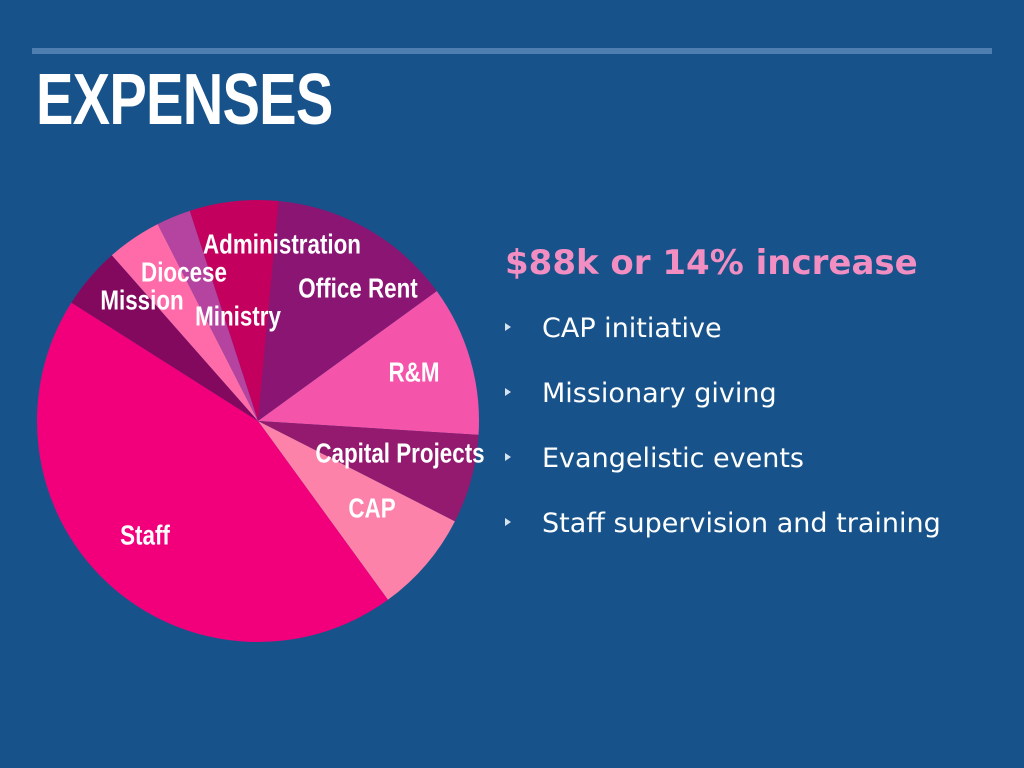  Describe the element at coordinates (741, 523) in the screenshot. I see `bullet-text: Staff supervision and training` at that location.